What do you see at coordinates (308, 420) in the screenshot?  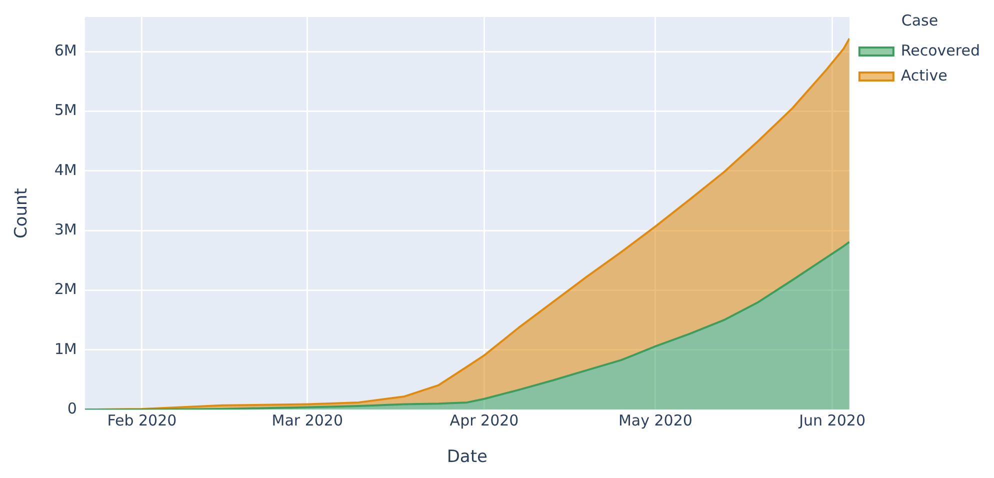 I see `x-tick-label: Mar 2020` at bounding box center [308, 420].